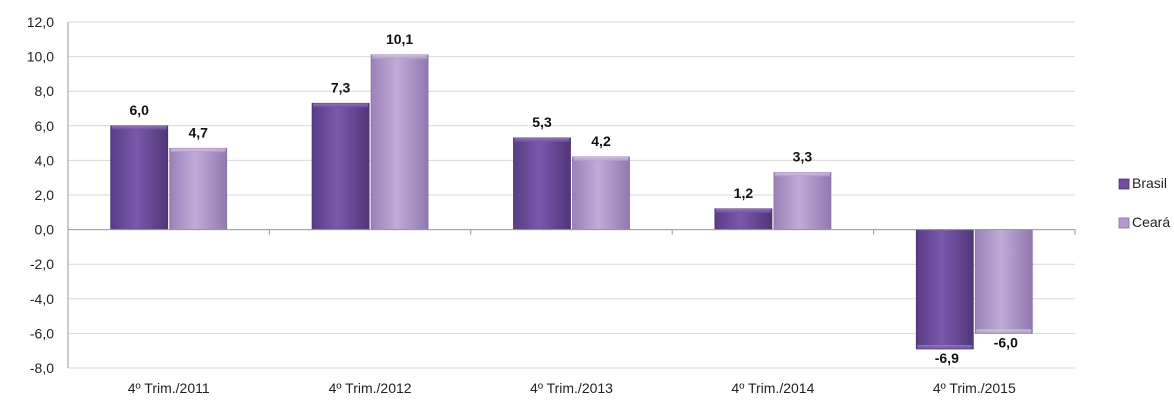 Image resolution: width=1174 pixels, height=401 pixels. What do you see at coordinates (772, 388) in the screenshot?
I see `category-label: 4º Trim./2014` at bounding box center [772, 388].